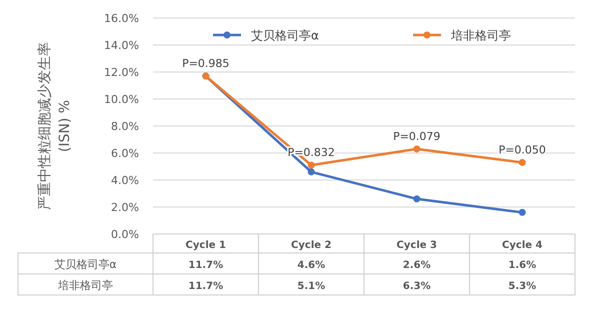  I want to click on data-label: 1.6%, so click(522, 265).